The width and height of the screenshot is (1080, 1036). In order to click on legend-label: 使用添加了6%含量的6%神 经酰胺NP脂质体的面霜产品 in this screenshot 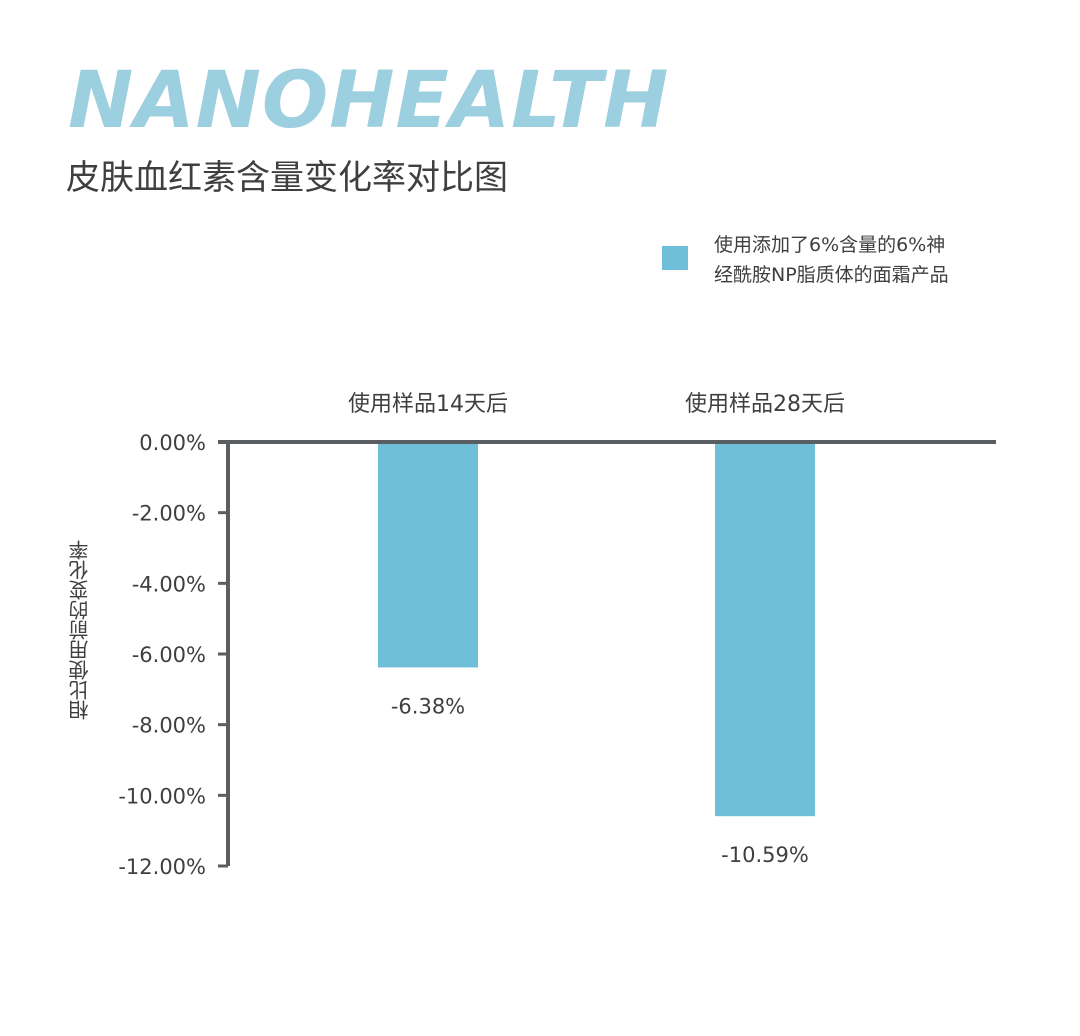, I will do `click(864, 260)`.